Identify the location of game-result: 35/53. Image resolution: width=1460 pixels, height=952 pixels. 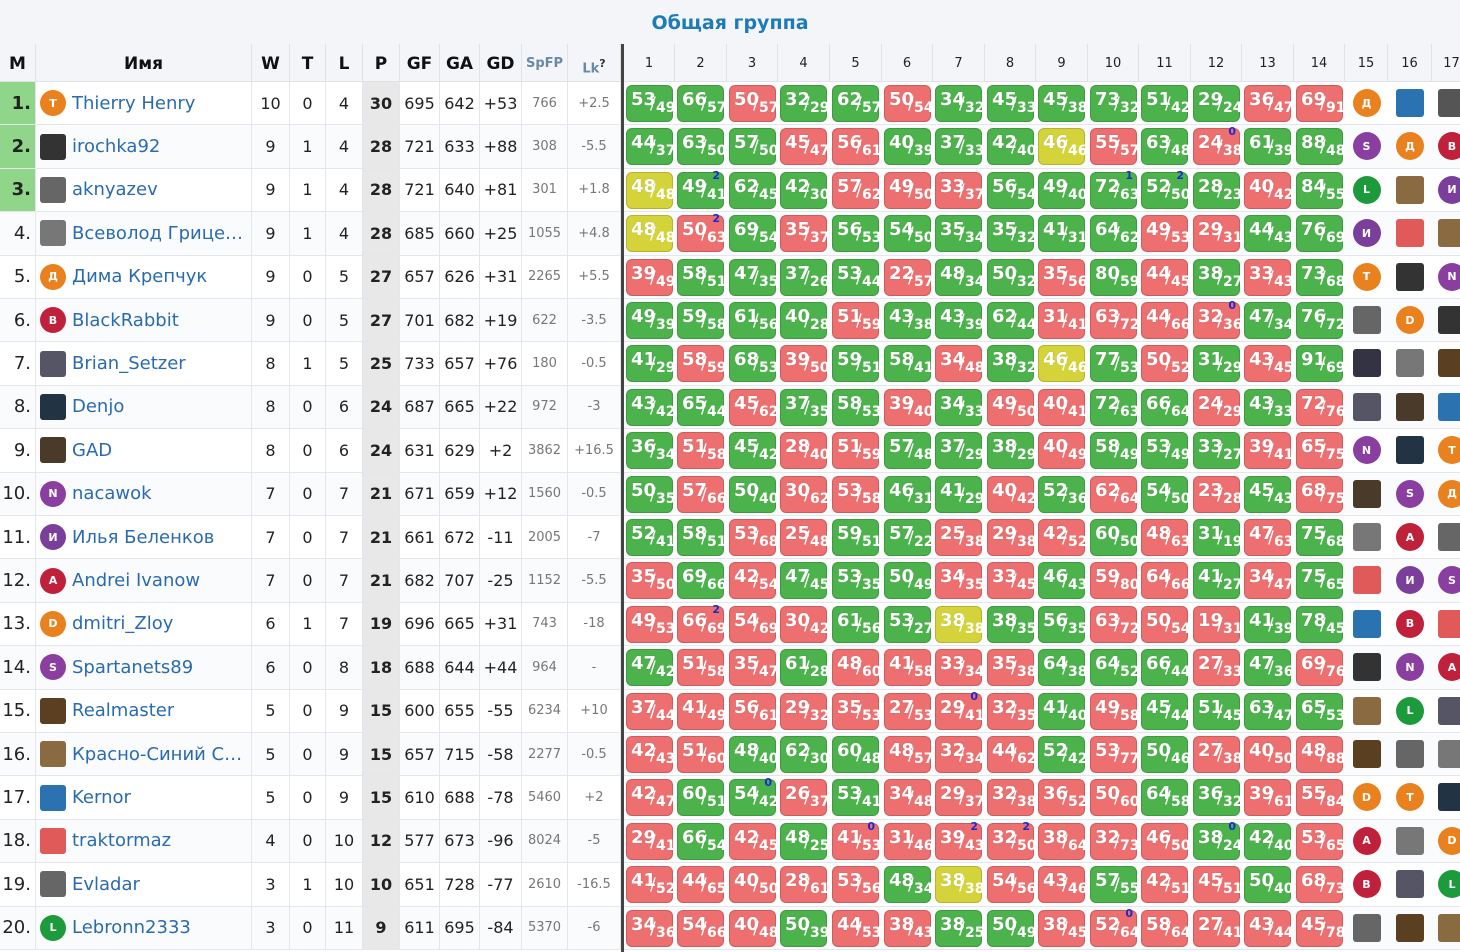
(856, 711).